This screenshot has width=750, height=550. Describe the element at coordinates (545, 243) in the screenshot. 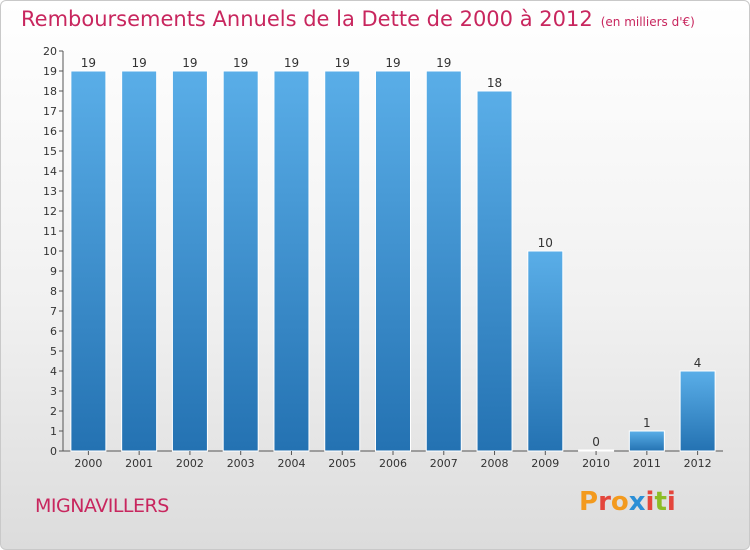

I see `bar-value-label: 10` at that location.